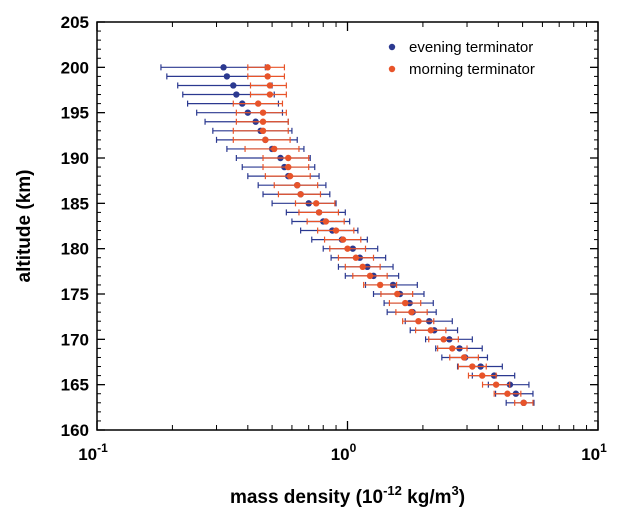  Describe the element at coordinates (75, 113) in the screenshot. I see `y-tick-label: 195` at that location.